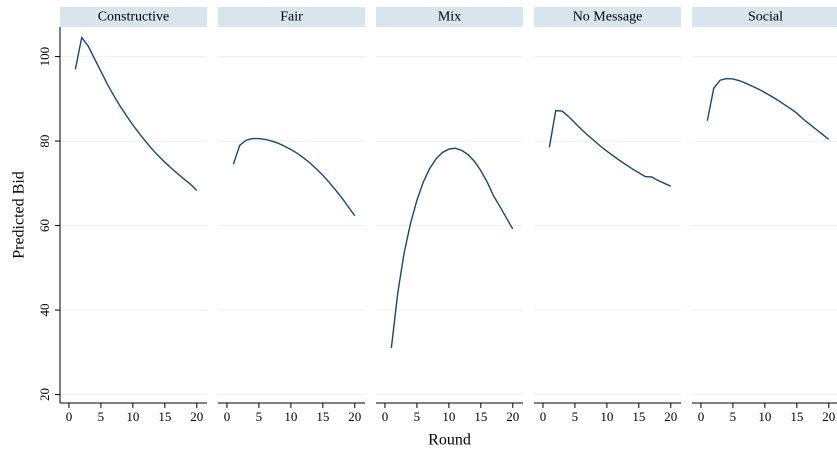 The height and width of the screenshot is (453, 837). I want to click on strip-title: Mix, so click(449, 17).